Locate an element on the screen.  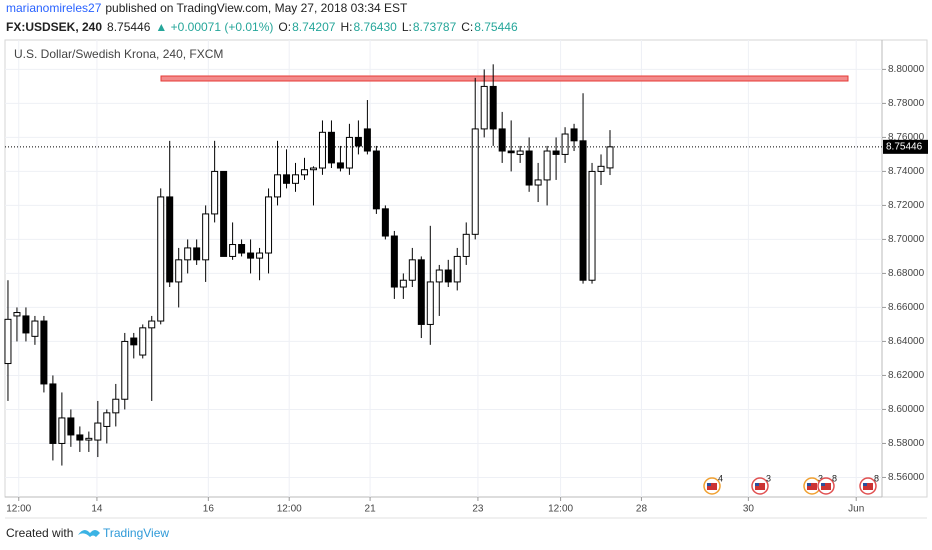
last-price-box is located at coordinates (905, 146).